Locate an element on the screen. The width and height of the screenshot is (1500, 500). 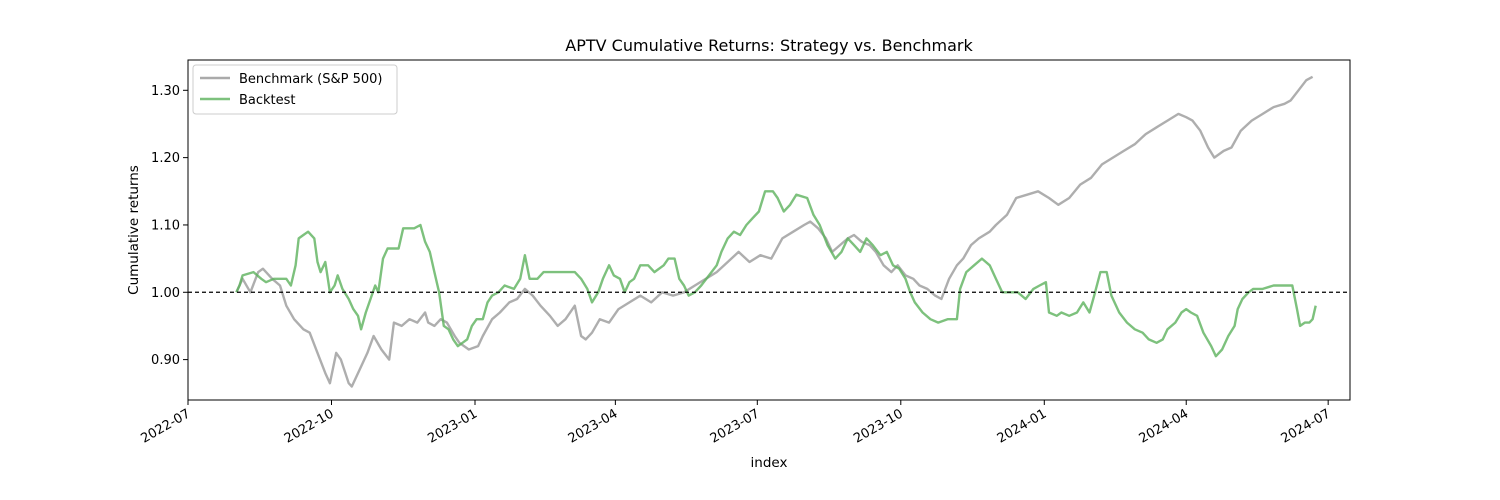
legend-label-benchmark: Benchmark (S&P 500) is located at coordinates (311, 79).